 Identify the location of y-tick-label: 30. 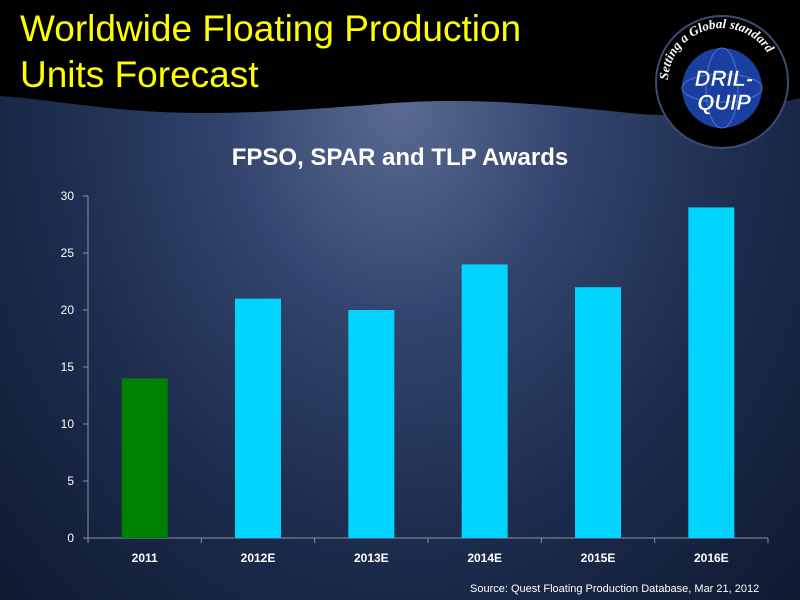
(68, 196).